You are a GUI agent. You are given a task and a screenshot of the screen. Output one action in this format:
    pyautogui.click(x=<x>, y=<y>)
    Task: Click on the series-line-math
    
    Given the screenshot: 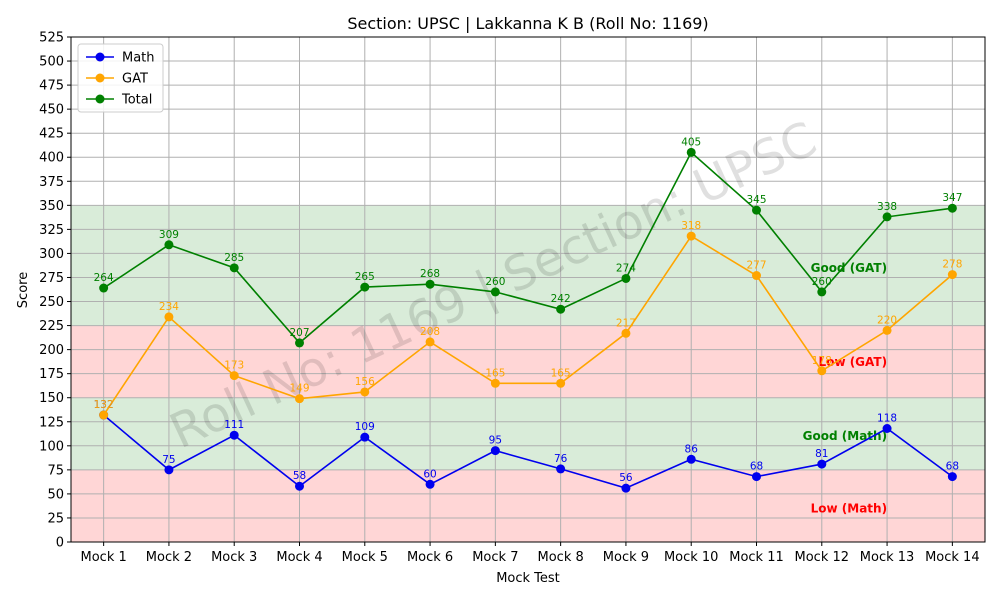 What is the action you would take?
    pyautogui.click(x=528, y=451)
    